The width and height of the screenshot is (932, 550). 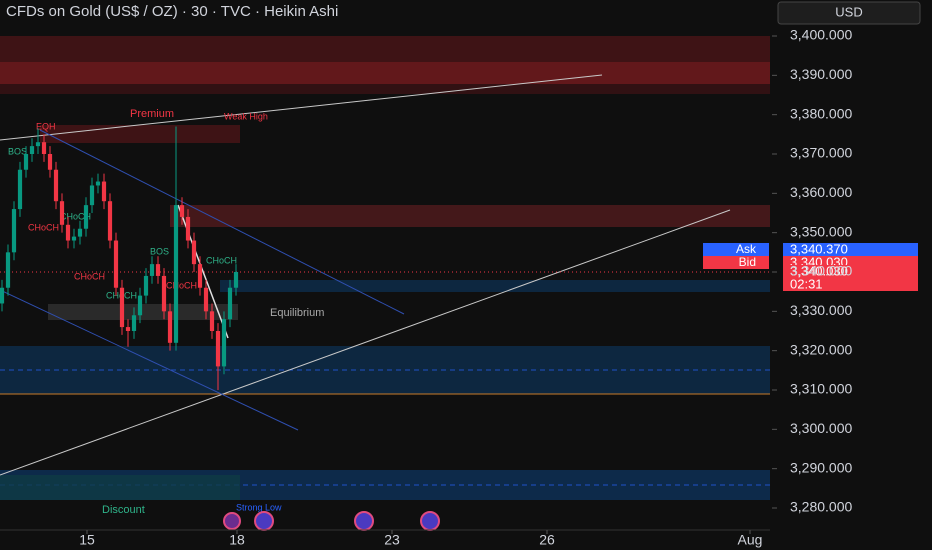 I want to click on y-tick-label: 3,360.000, so click(x=821, y=192).